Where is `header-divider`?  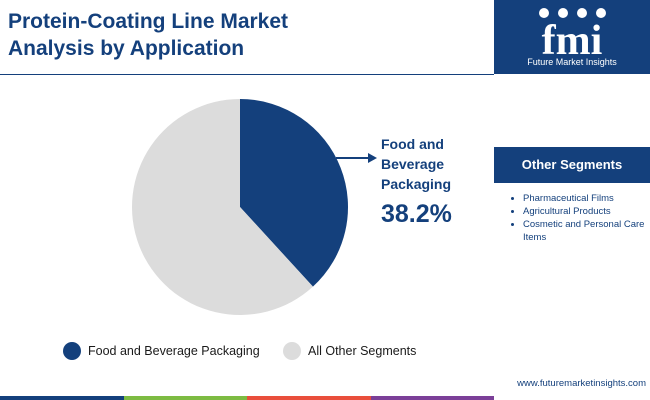 header-divider is located at coordinates (247, 74).